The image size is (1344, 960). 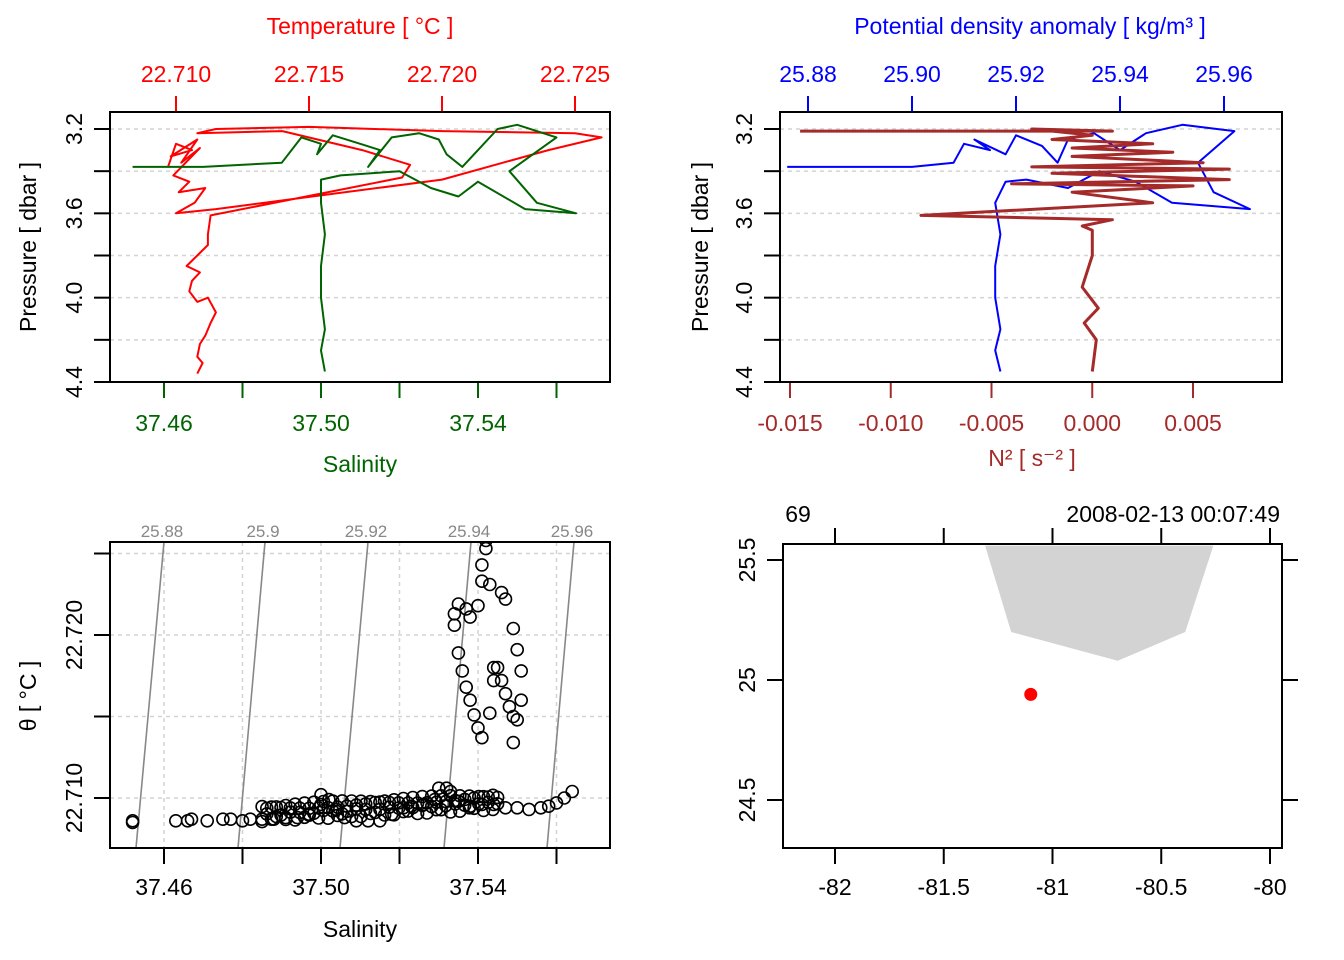 I want to click on bottom-tick-label: 0.000, so click(x=1092, y=423).